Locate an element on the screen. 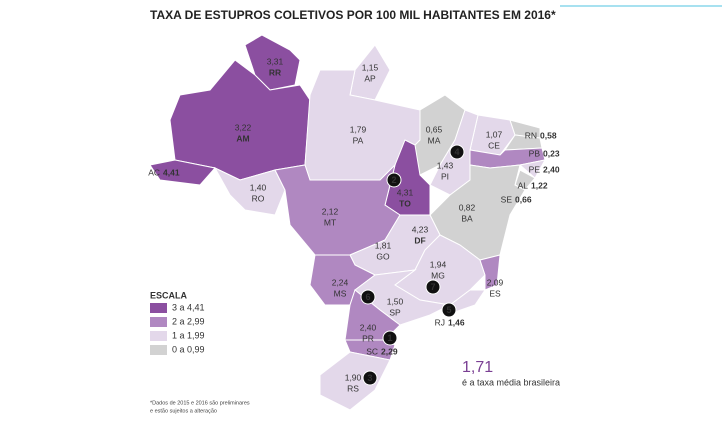 This screenshot has height=426, width=722. state-value: 2,09 is located at coordinates (495, 282).